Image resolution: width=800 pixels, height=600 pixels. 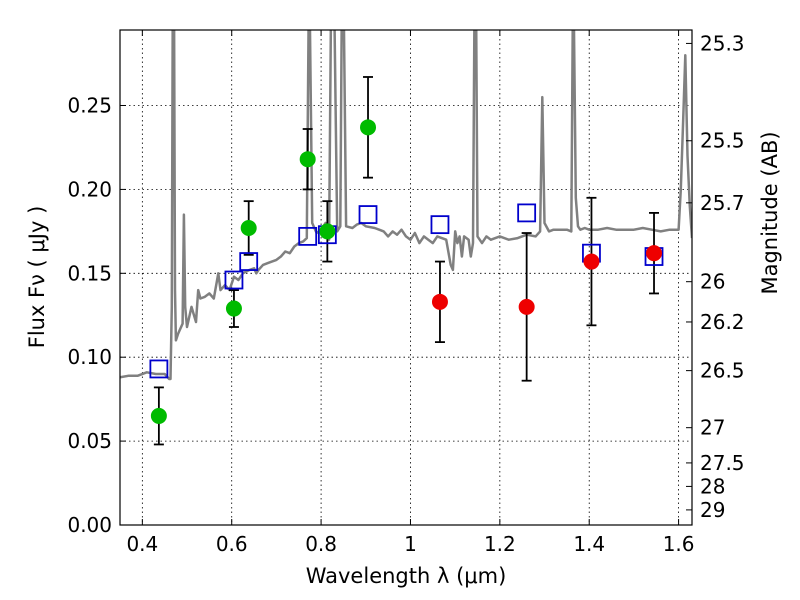 What do you see at coordinates (89, 106) in the screenshot?
I see `y-tick-label: 0.25` at bounding box center [89, 106].